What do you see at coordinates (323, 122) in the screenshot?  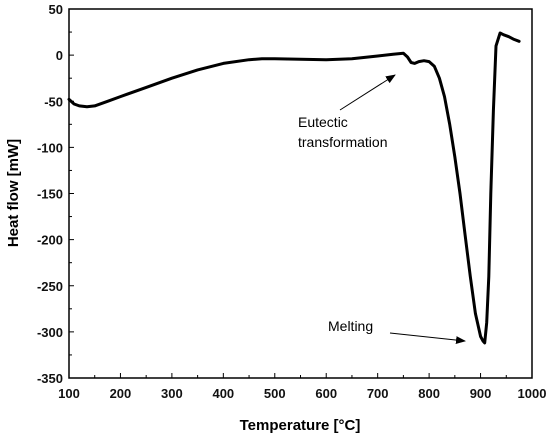 I see `annotation-eutectic-line1: Eutectic` at bounding box center [323, 122].